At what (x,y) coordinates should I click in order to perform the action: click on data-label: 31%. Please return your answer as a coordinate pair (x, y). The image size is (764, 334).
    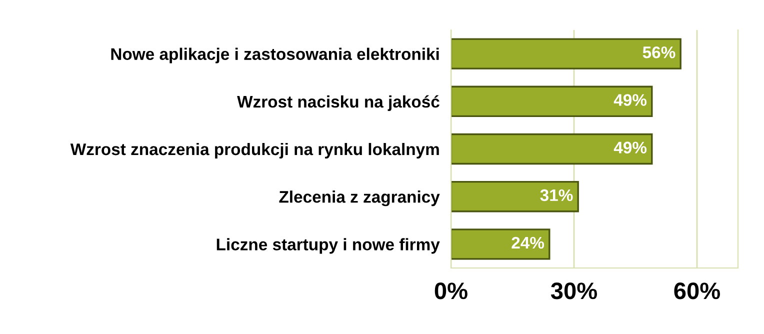
    Looking at the image, I should click on (556, 195).